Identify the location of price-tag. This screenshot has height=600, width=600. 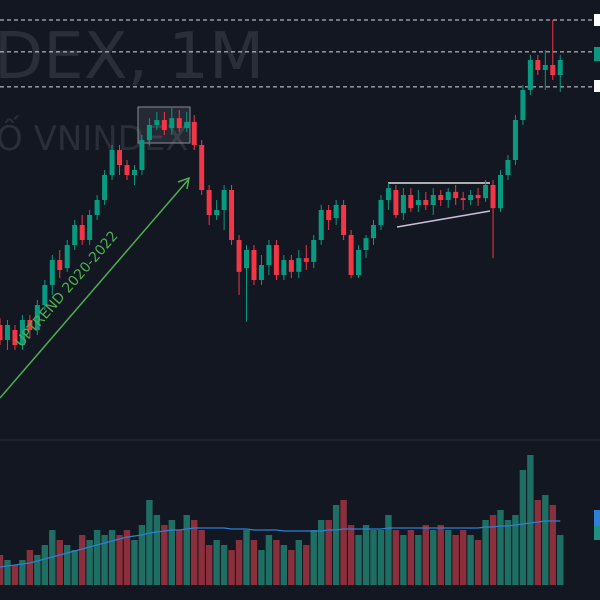
(597, 54).